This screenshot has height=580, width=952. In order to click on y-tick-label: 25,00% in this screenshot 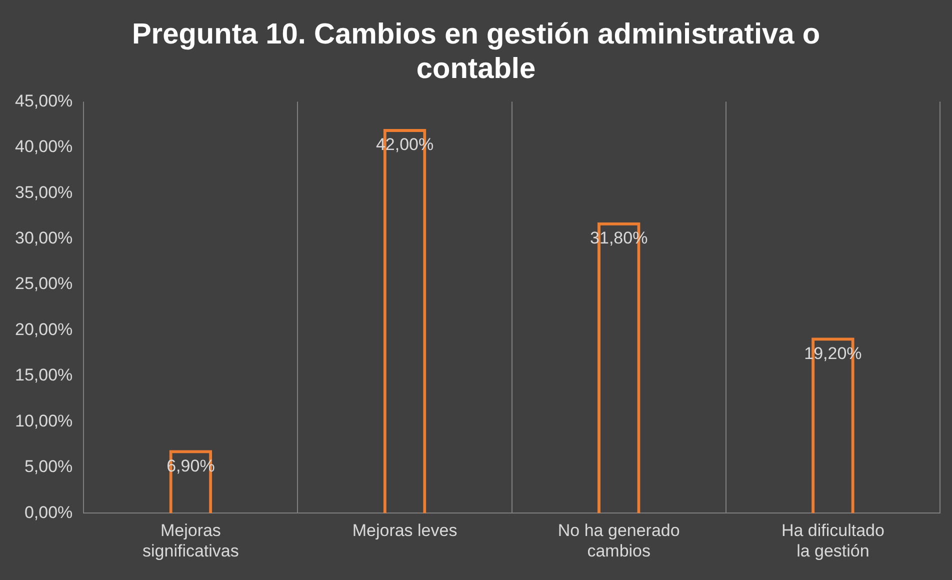, I will do `click(43, 284)`.